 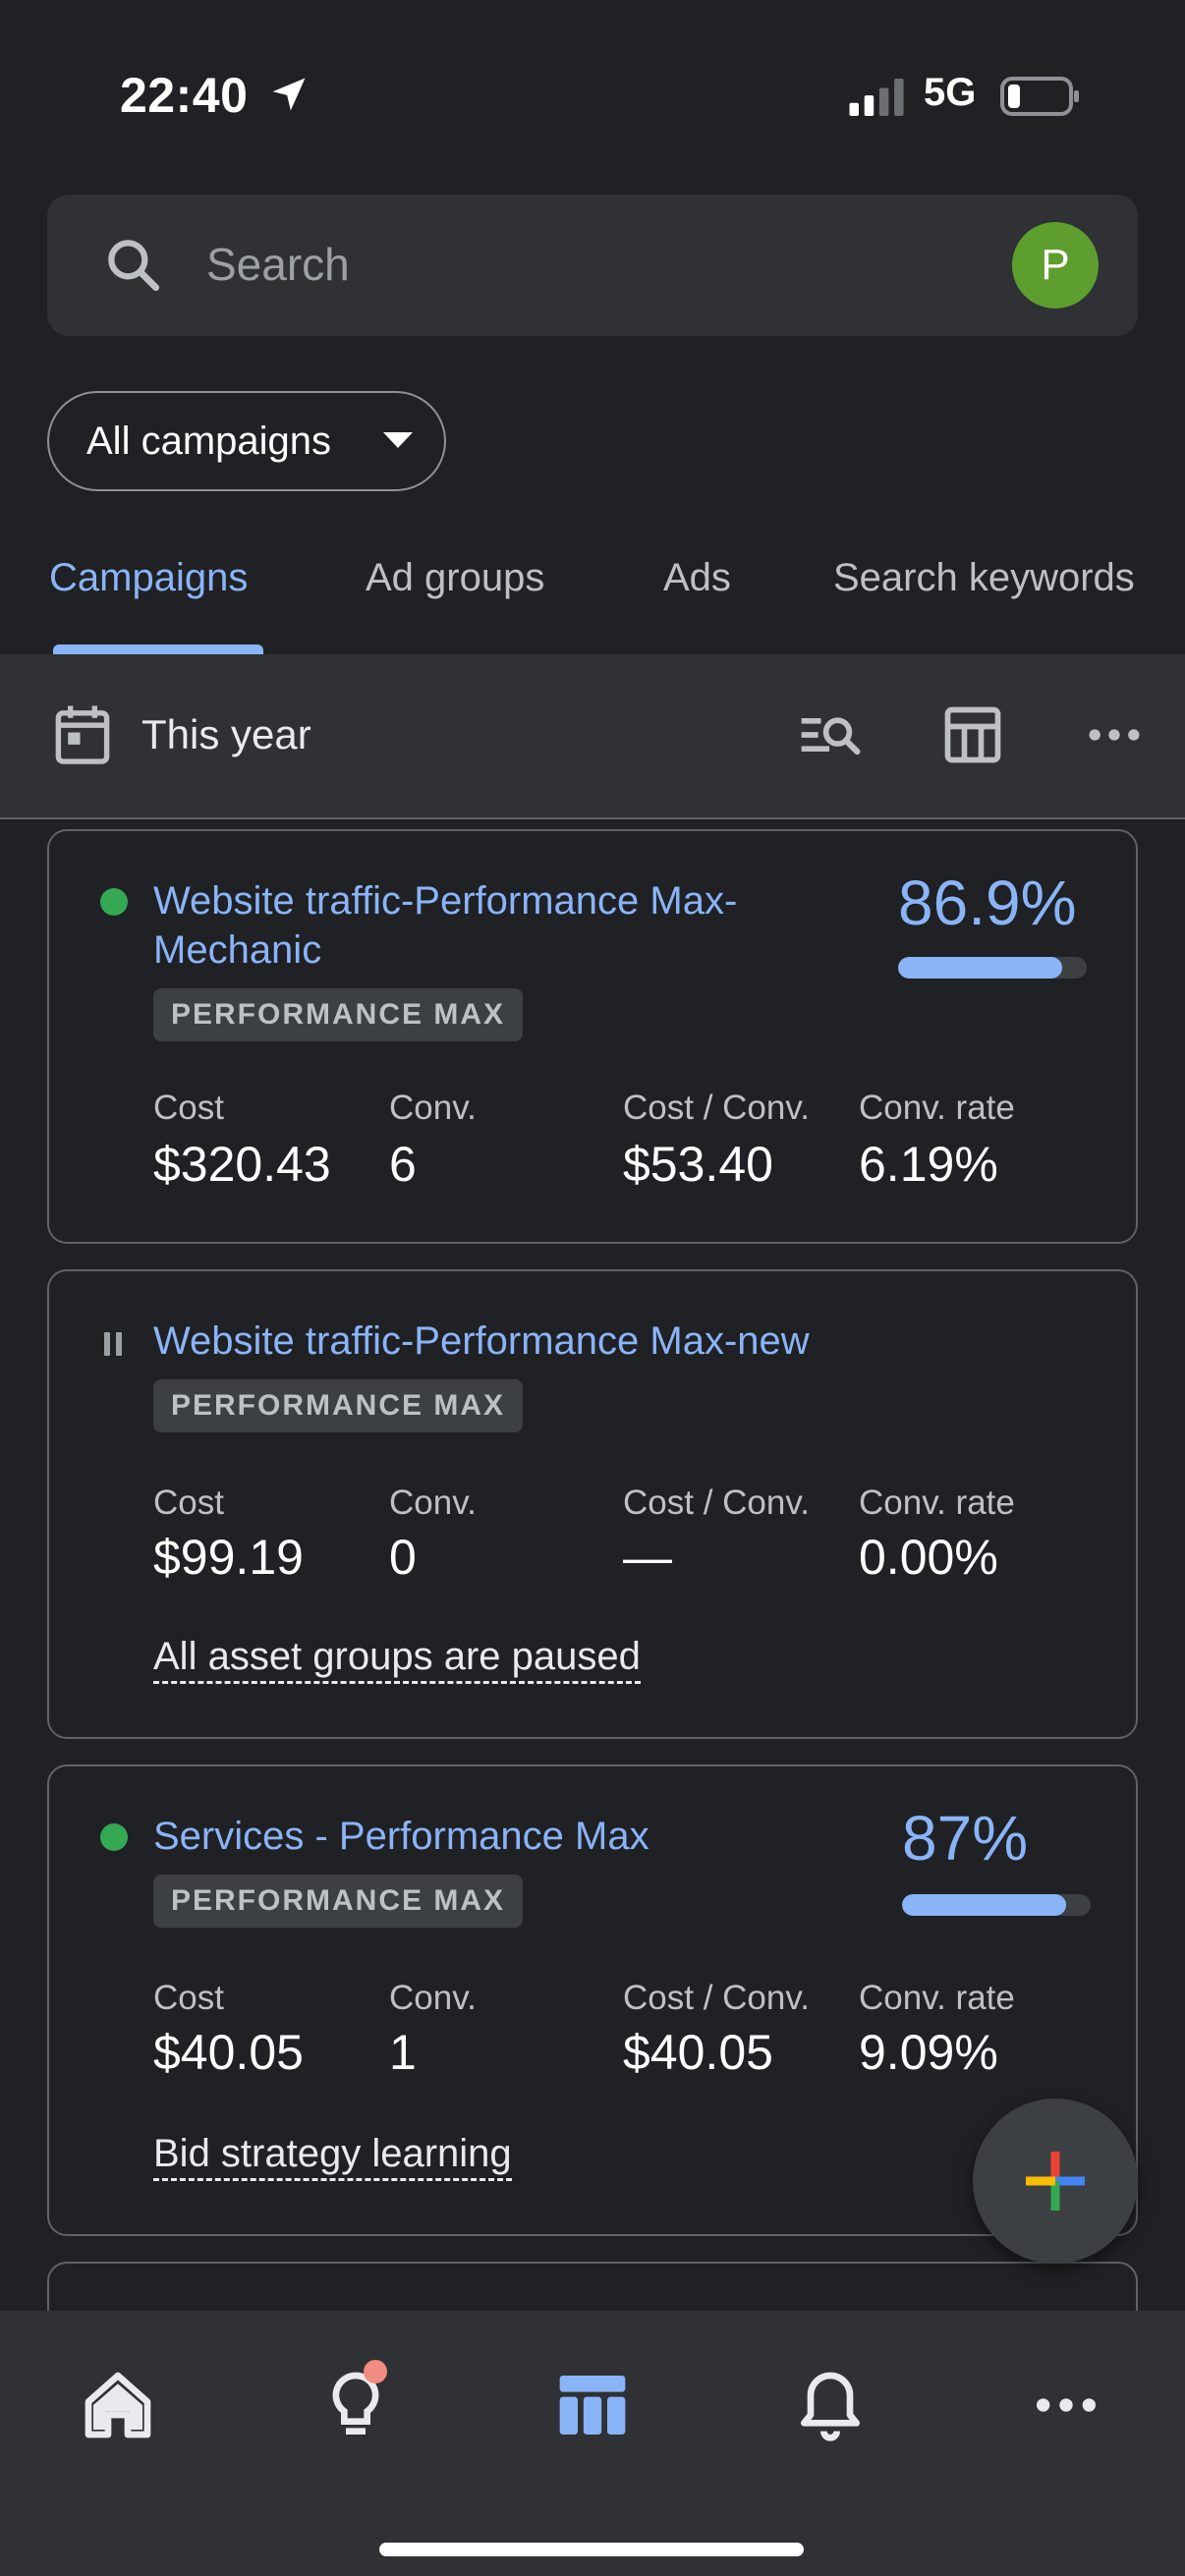 I want to click on search-bar: Search P, so click(x=592, y=265).